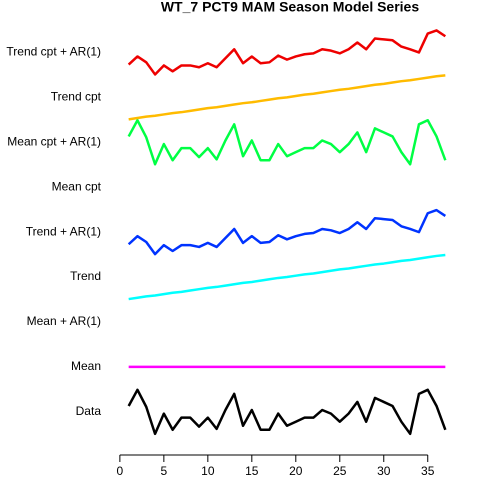 This screenshot has width=480, height=480. What do you see at coordinates (296, 471) in the screenshot?
I see `x-tick-label: 20` at bounding box center [296, 471].